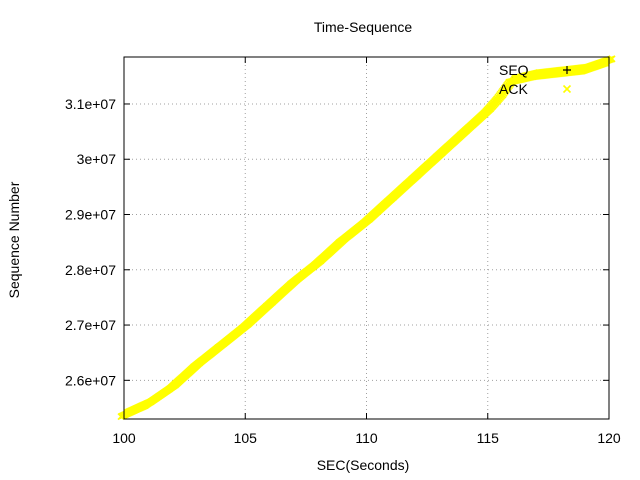 The image size is (640, 480). What do you see at coordinates (513, 89) in the screenshot?
I see `legend-label-ack: ACK` at bounding box center [513, 89].